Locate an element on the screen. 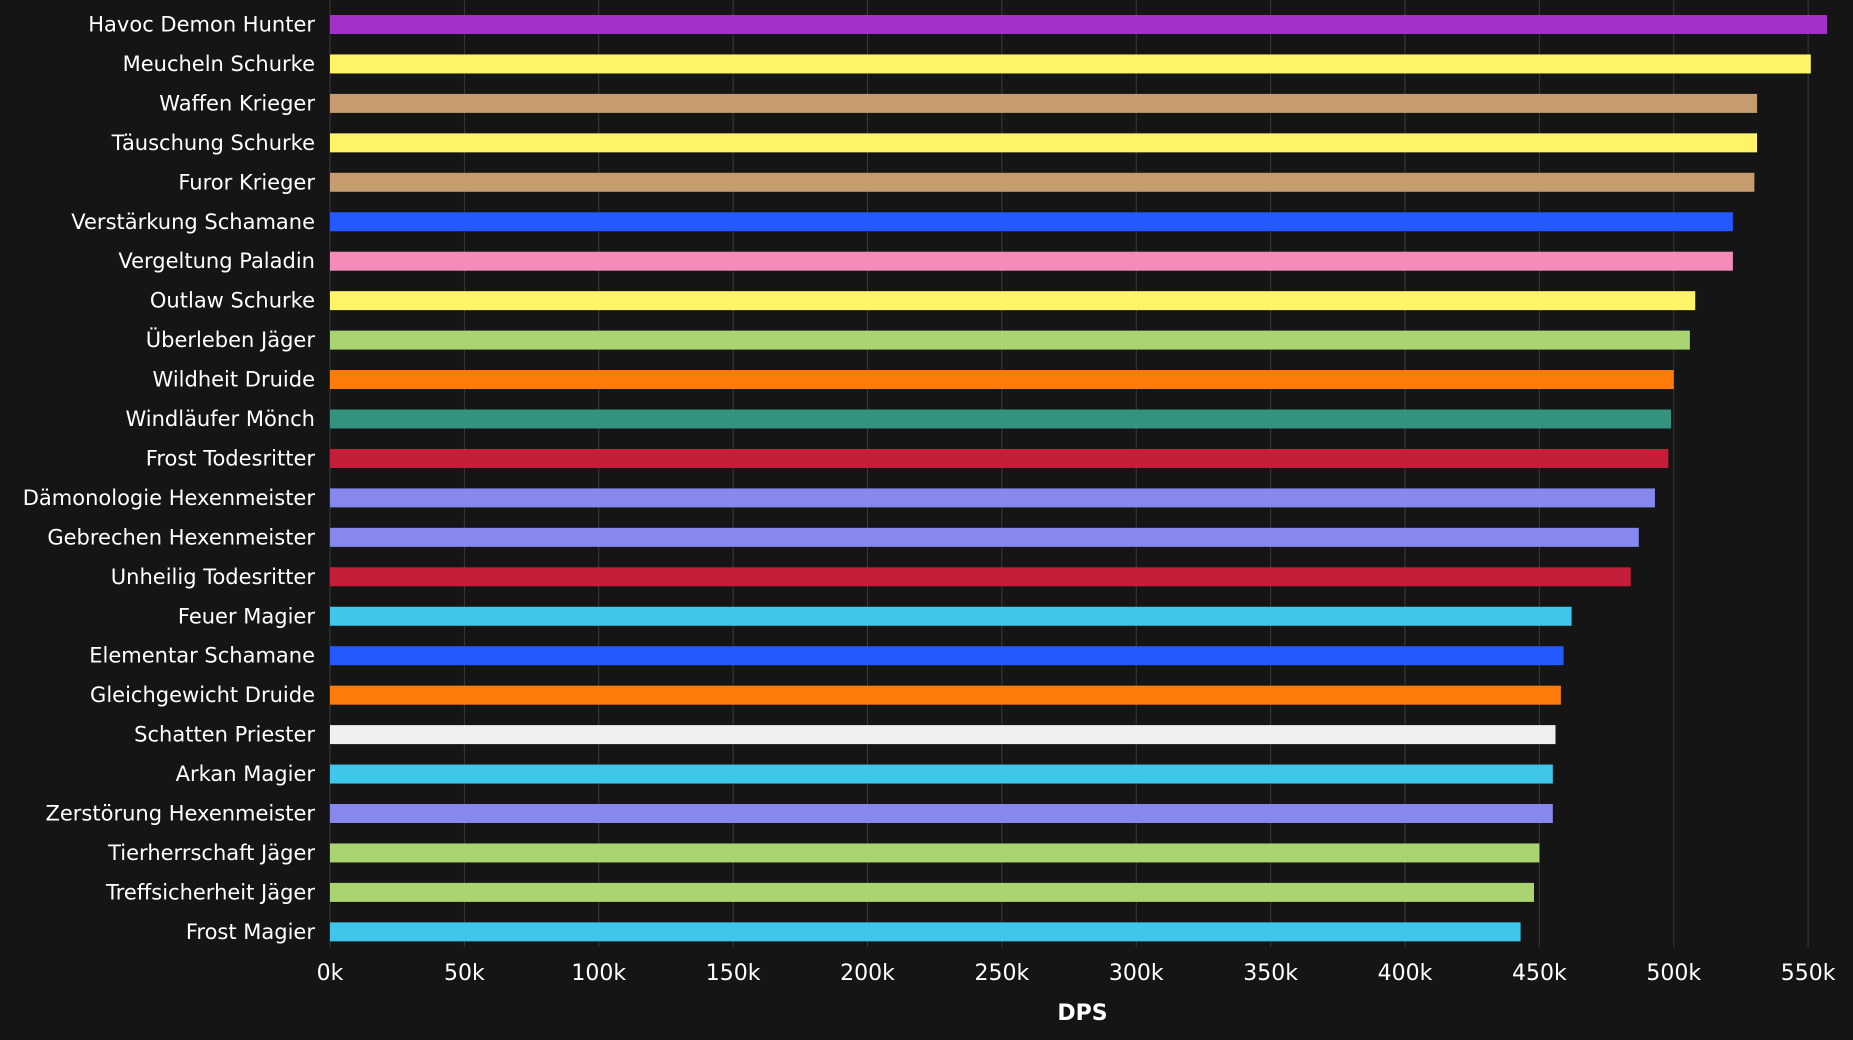 This screenshot has width=1853, height=1040. category-label: Havoc Demon Hunter is located at coordinates (201, 25).